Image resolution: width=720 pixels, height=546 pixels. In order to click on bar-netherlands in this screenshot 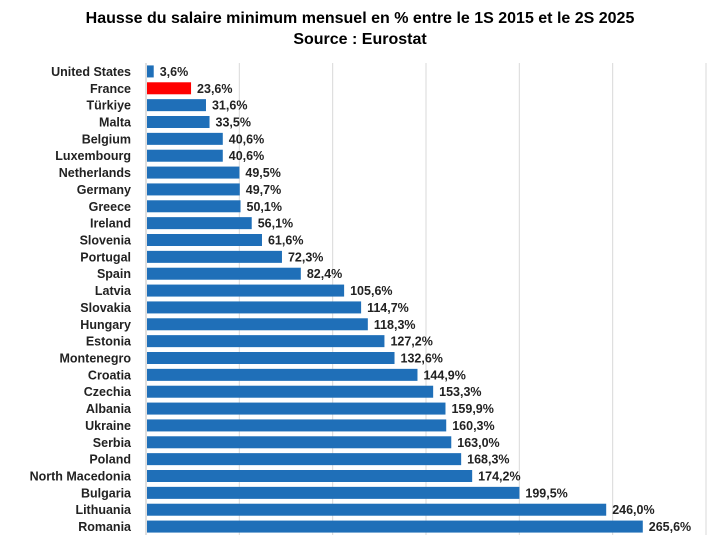, I will do `click(193, 172)`.